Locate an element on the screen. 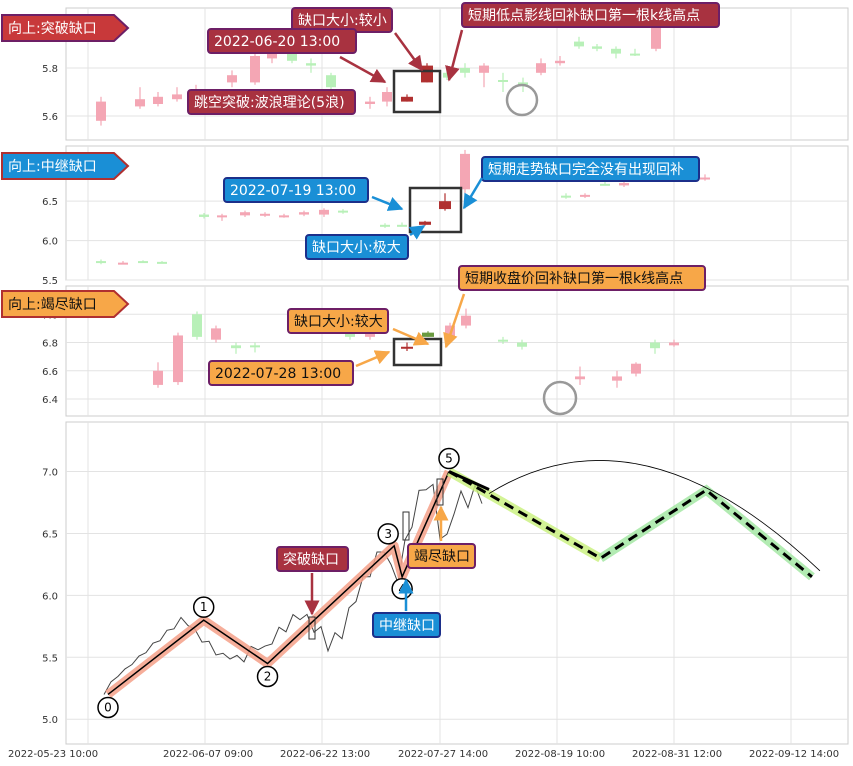 The height and width of the screenshot is (766, 853). wave-point-label: 3 is located at coordinates (388, 534).